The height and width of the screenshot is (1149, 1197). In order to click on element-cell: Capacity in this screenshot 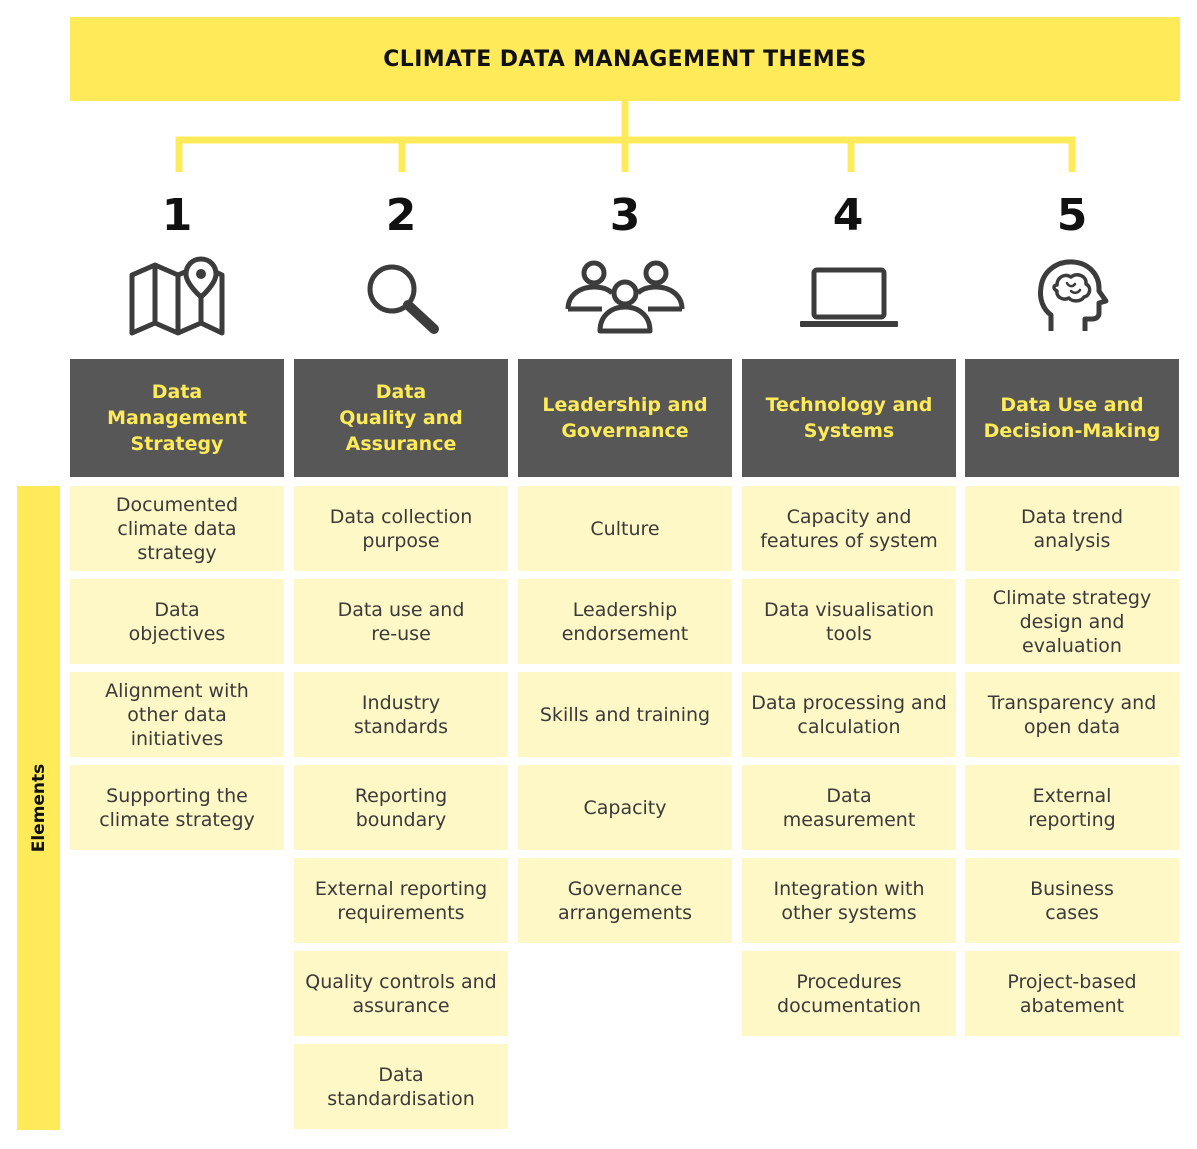, I will do `click(625, 807)`.